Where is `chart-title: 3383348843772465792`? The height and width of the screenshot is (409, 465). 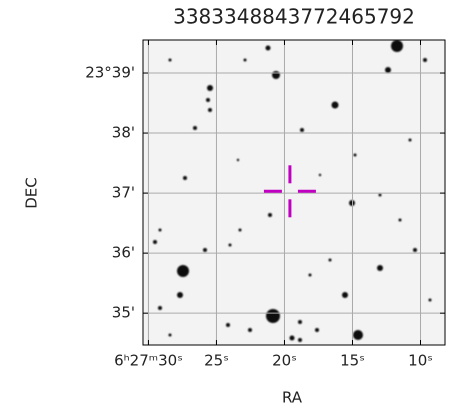
chart-title: 3383348843772465792 is located at coordinates (294, 17).